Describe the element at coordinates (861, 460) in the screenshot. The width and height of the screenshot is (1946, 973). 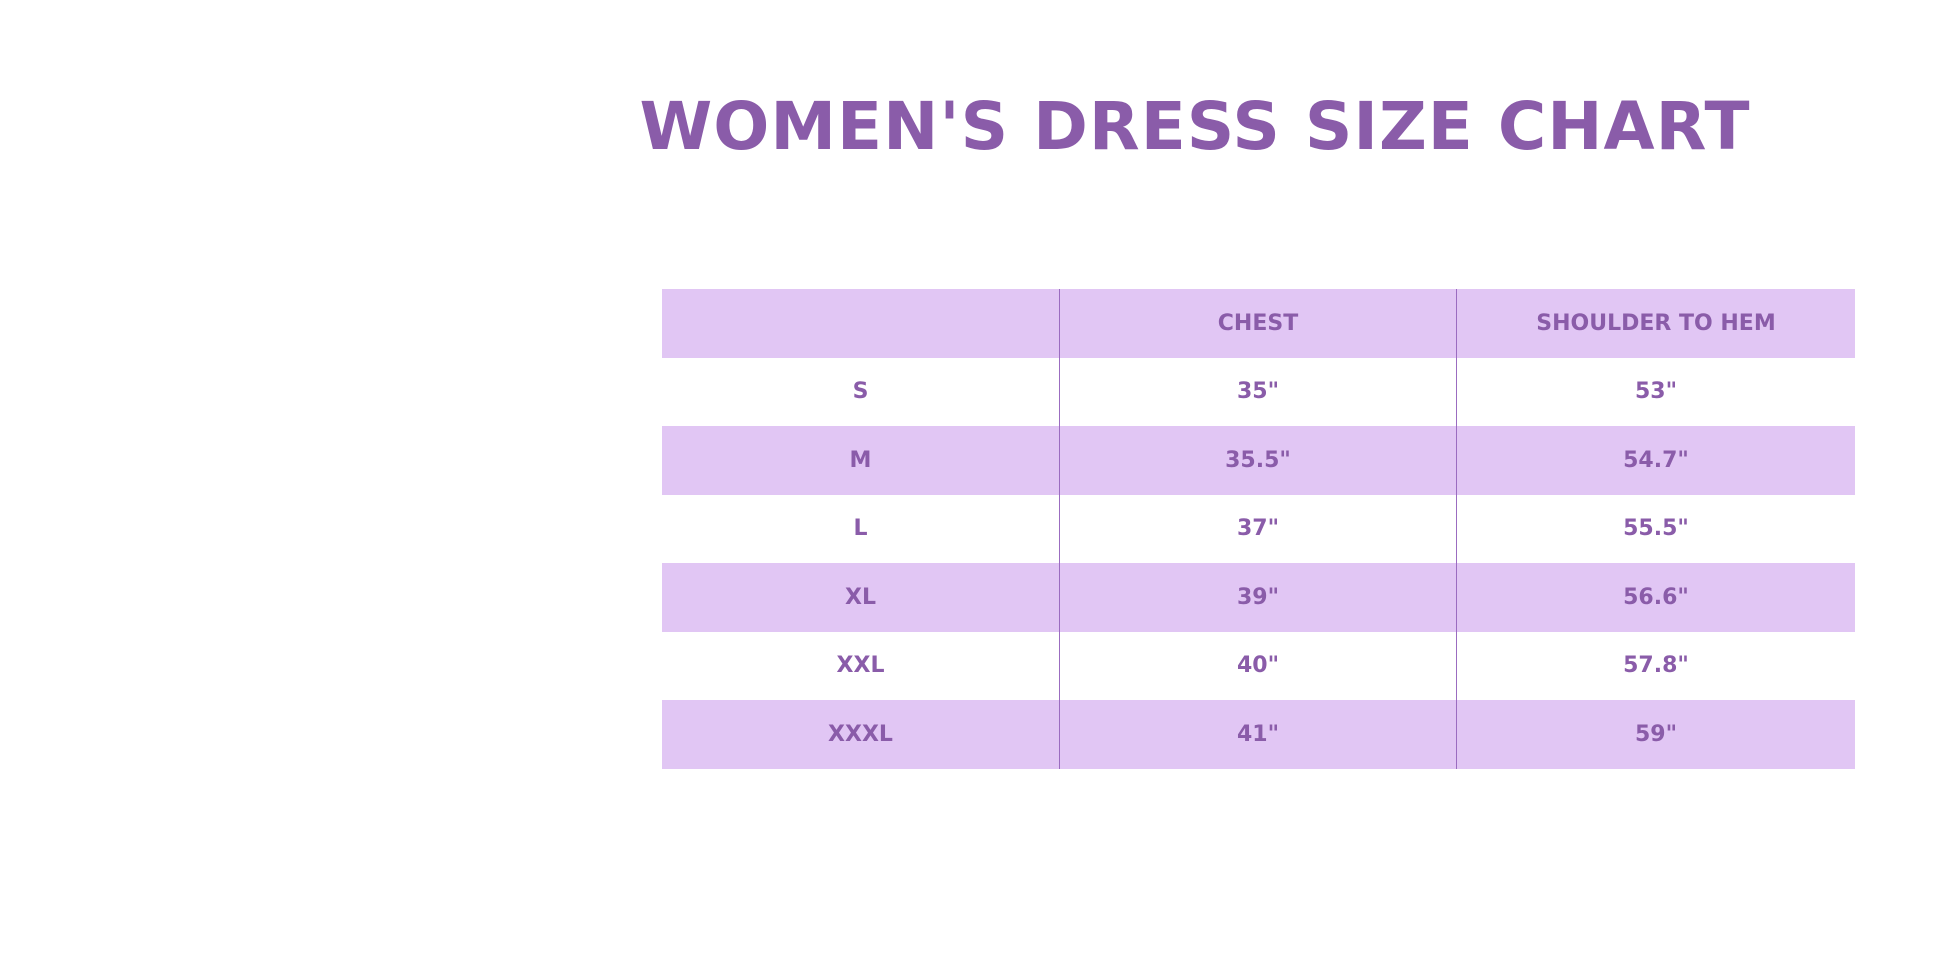
I see `size-cell: M` at that location.